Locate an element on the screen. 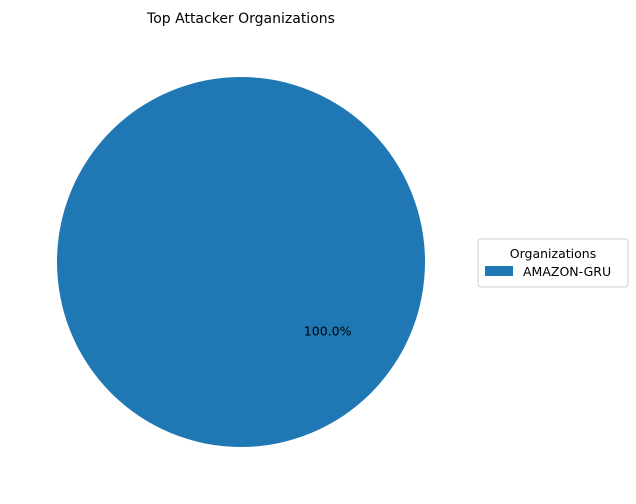  pie-percent-label-0: 100.0% is located at coordinates (328, 330).